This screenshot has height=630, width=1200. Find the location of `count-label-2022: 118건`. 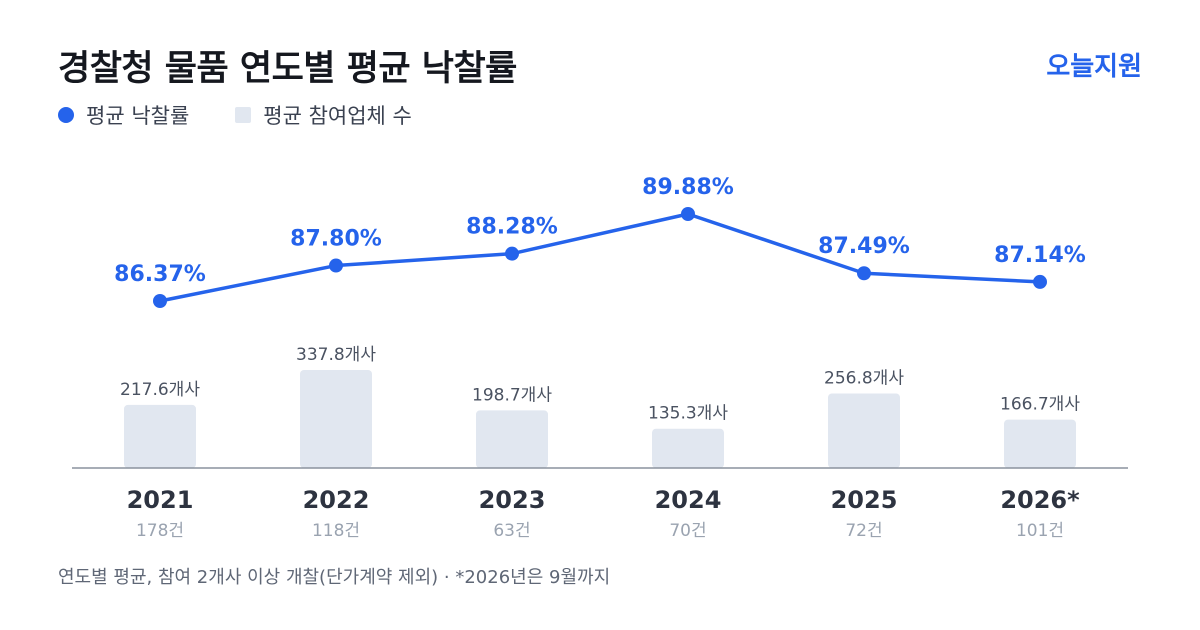

count-label-2022: 118건 is located at coordinates (336, 531).